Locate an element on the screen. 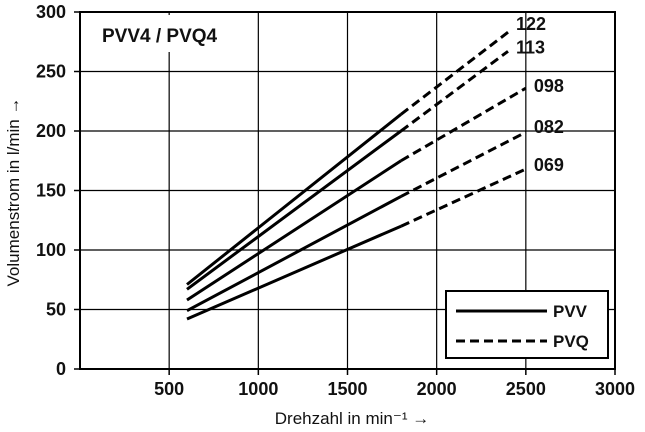  series-label-113: 113 is located at coordinates (530, 47).